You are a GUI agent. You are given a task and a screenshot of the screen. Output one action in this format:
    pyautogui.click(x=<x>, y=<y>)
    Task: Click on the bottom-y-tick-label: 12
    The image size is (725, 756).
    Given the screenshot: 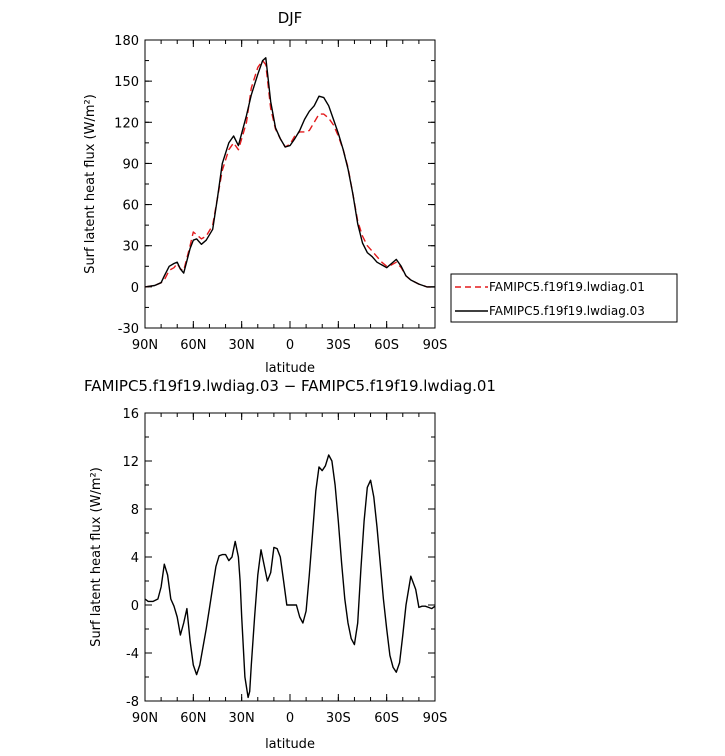 What is the action you would take?
    pyautogui.click(x=130, y=462)
    